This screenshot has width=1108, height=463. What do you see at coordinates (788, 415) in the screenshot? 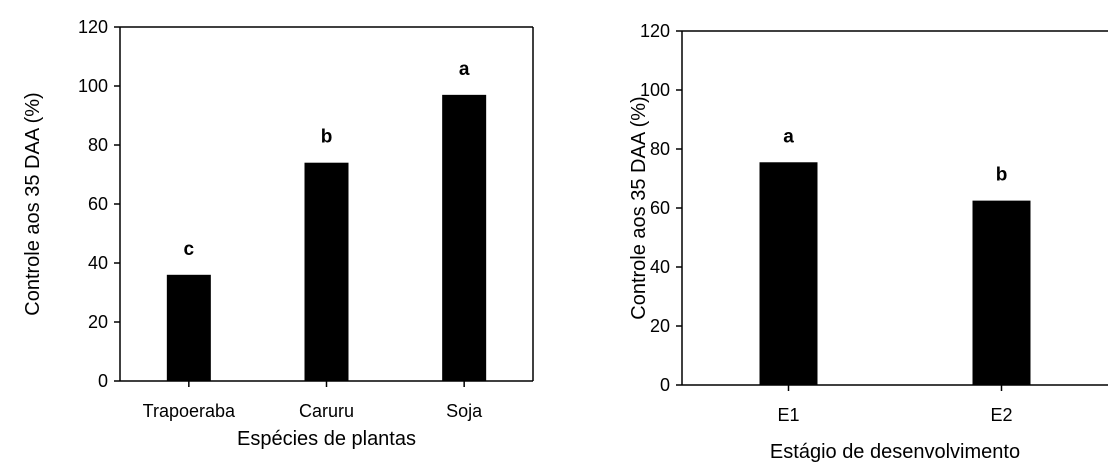
I see `x-tick-label: E1` at bounding box center [788, 415].